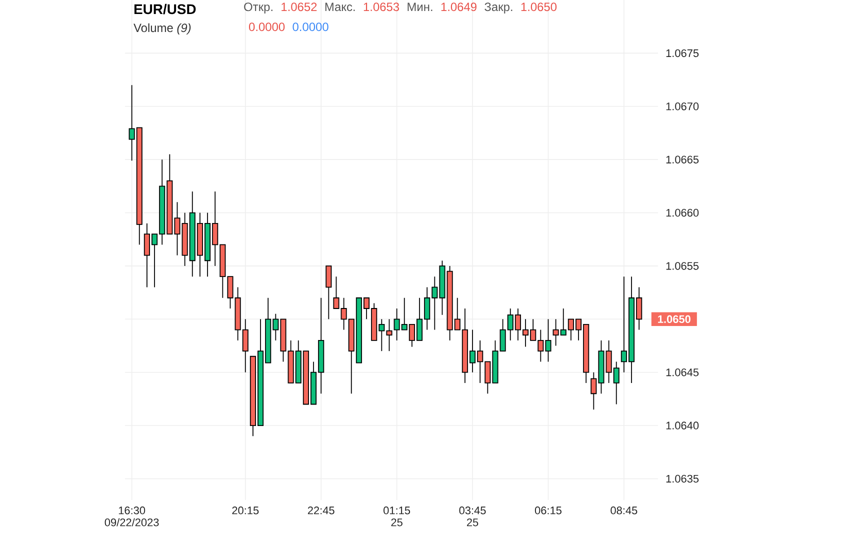 The width and height of the screenshot is (844, 558). I want to click on text: 1.0650, so click(674, 319).